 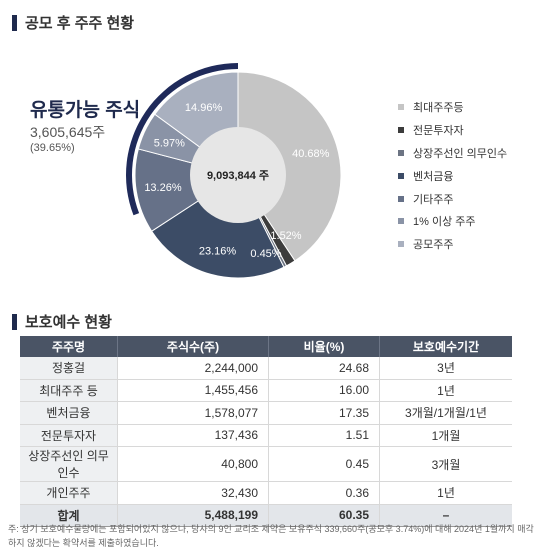 I want to click on cell-name: 정홍걸, so click(x=69, y=368).